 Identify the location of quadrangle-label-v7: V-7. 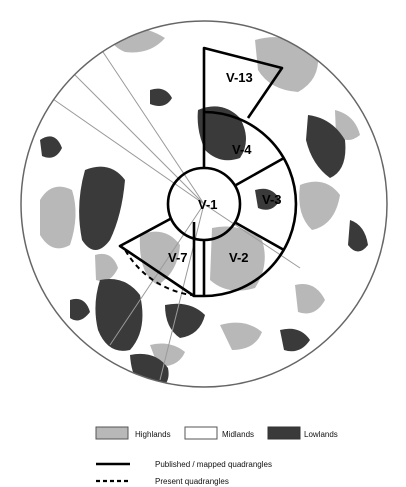
(178, 257).